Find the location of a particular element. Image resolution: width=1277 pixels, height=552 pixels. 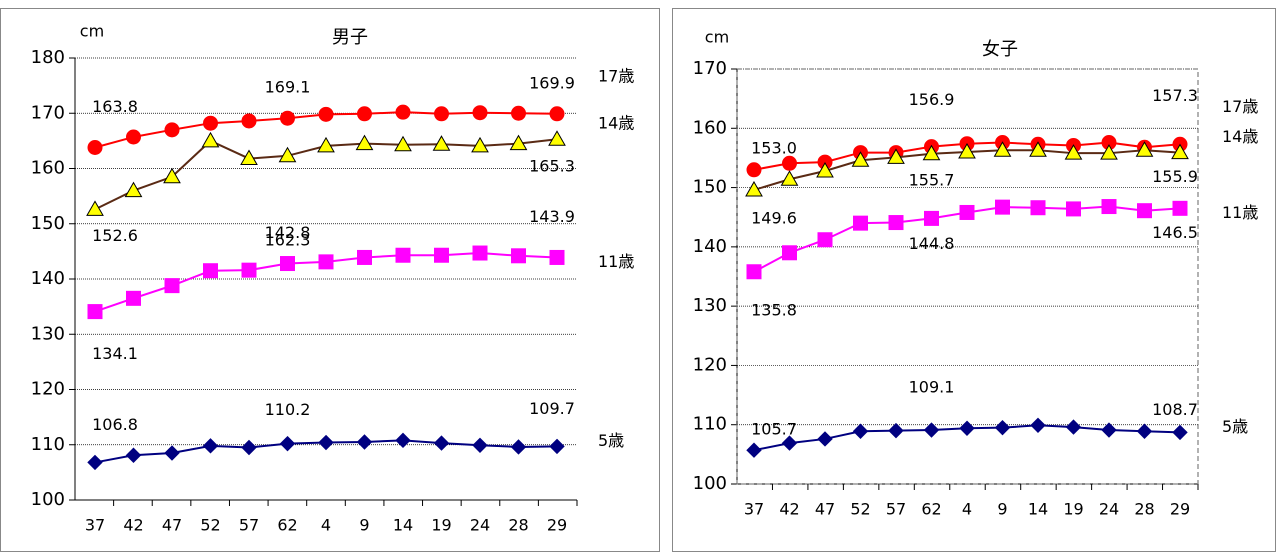

y-tick-label: 150 is located at coordinates (48, 223).